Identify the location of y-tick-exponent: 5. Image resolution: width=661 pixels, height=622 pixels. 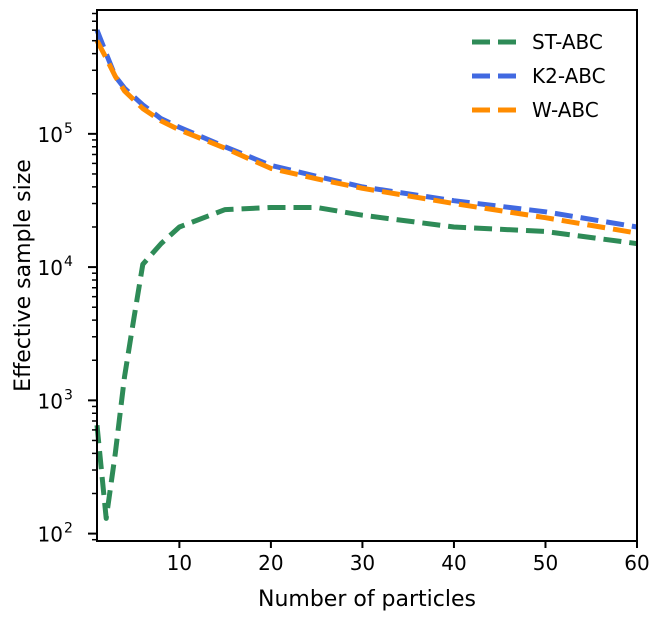
(68, 129).